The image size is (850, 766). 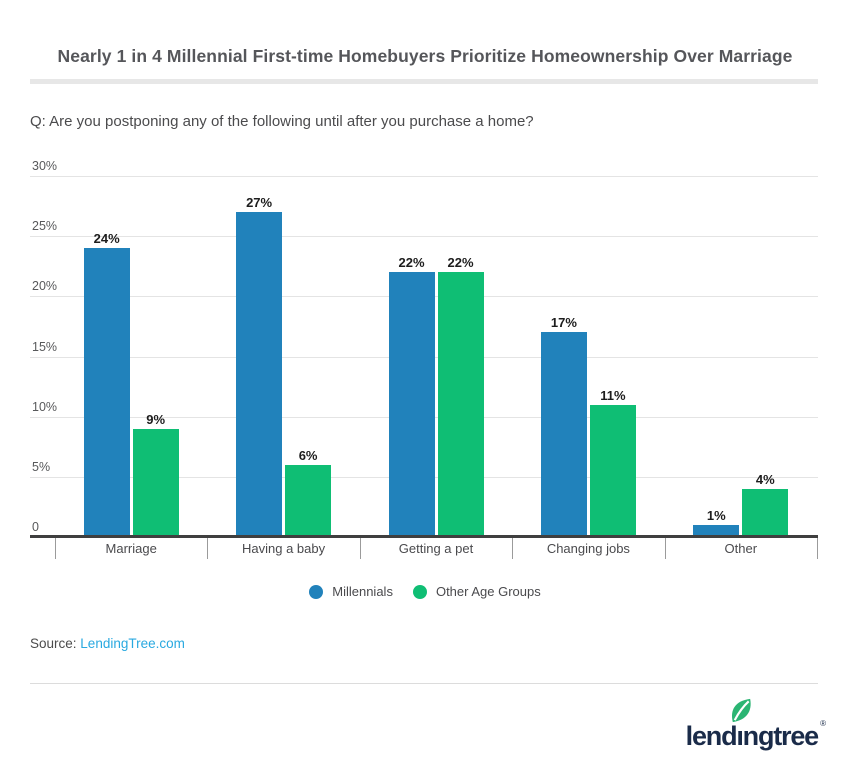 I want to click on source-line: Source: LendingTree.com, so click(x=107, y=643).